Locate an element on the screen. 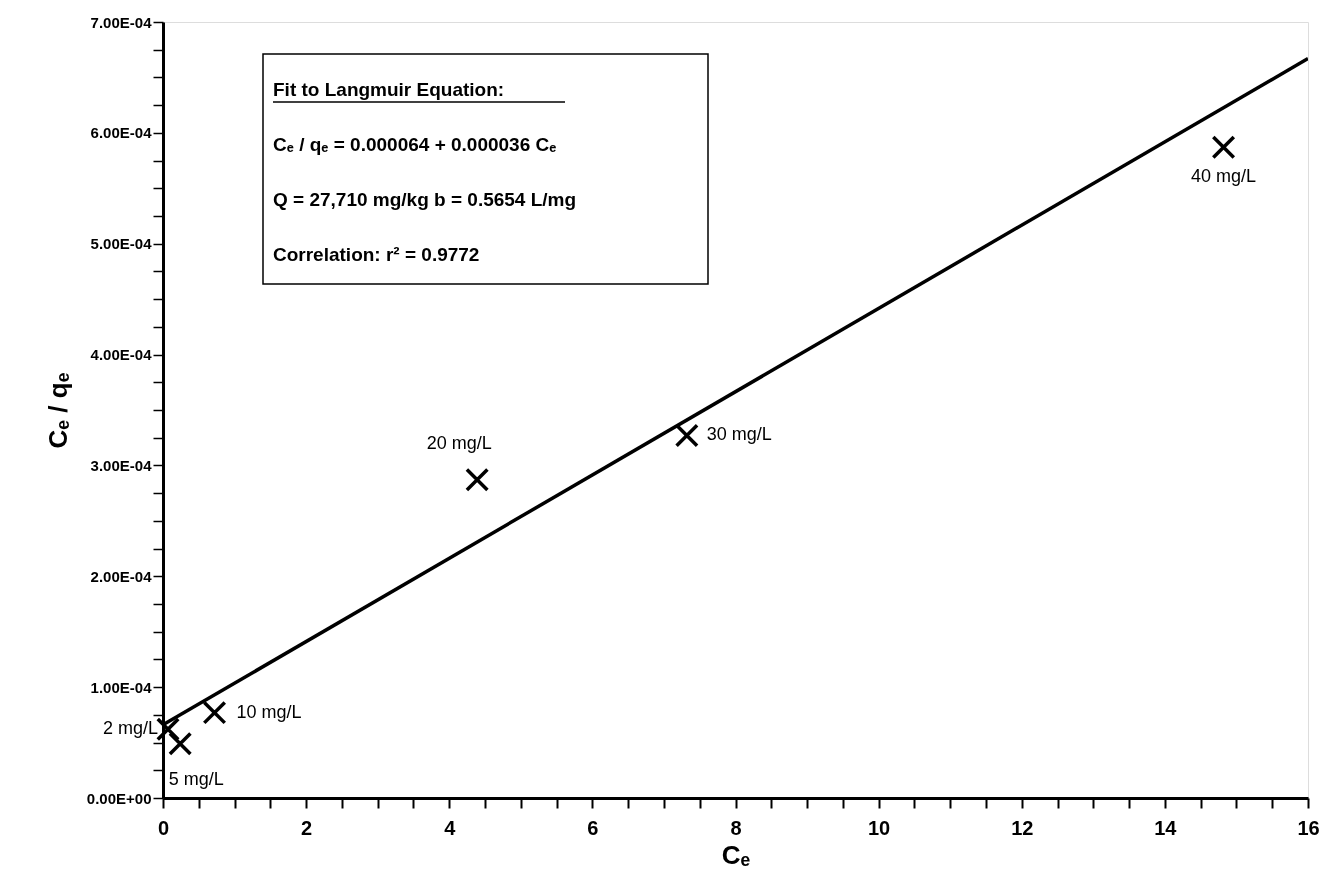 The width and height of the screenshot is (1343, 891). annotation: 40 mg/L is located at coordinates (1224, 176).